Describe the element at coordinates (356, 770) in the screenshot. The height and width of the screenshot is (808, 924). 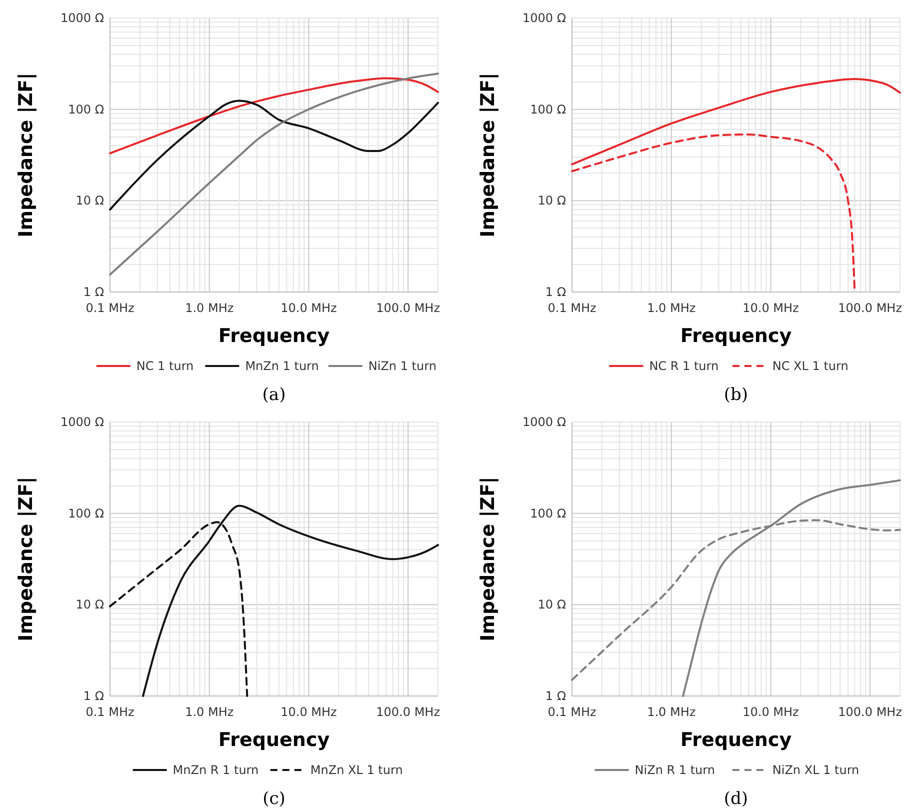
I see `legend-label: MnZn XL 1 turn` at that location.